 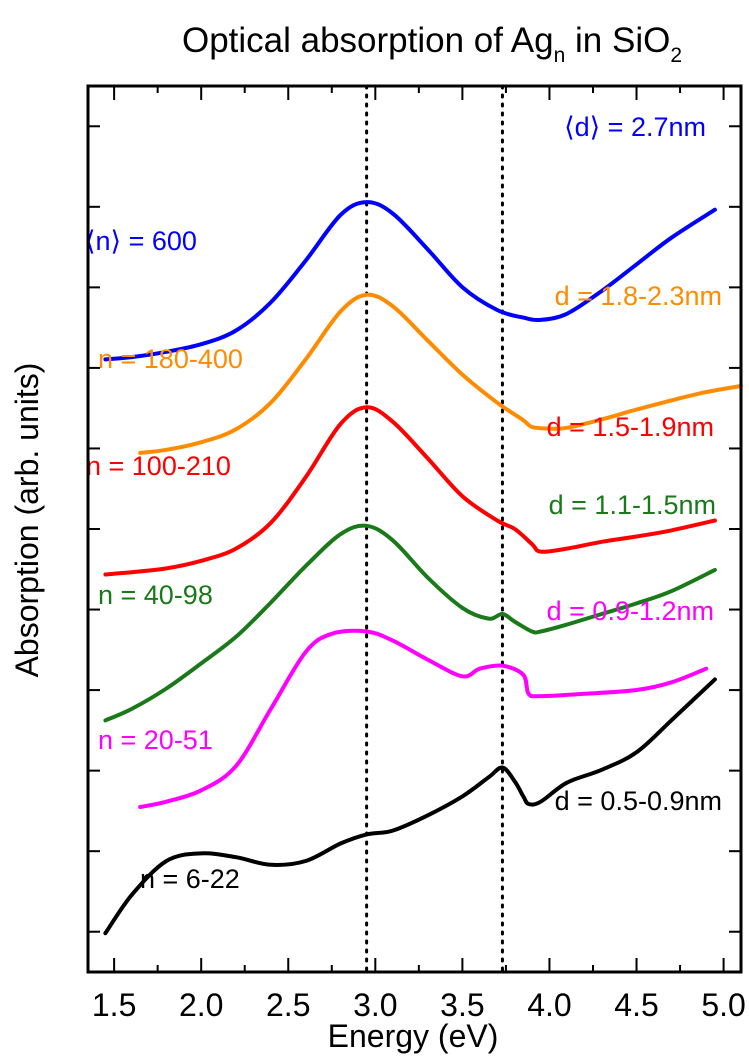 I want to click on chart-title-sub1: n, so click(x=560, y=55).